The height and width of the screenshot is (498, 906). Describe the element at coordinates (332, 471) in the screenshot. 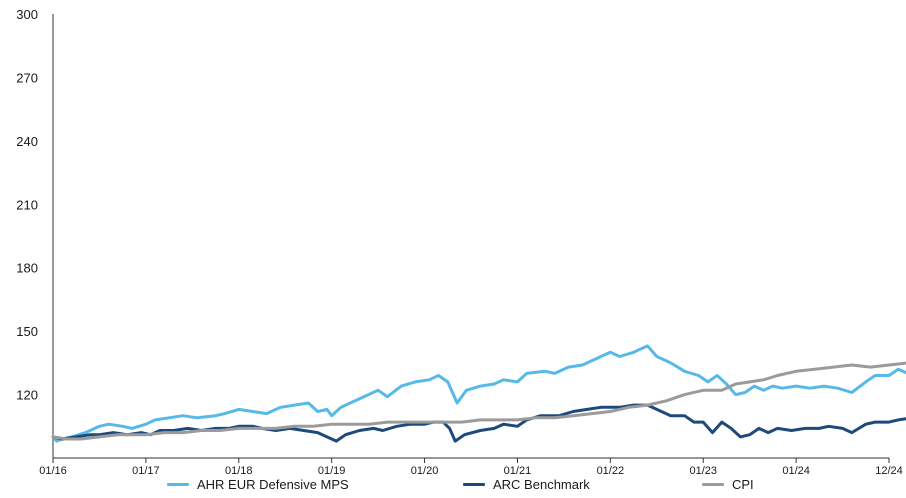

I see `x-tick-label: 01/19` at that location.